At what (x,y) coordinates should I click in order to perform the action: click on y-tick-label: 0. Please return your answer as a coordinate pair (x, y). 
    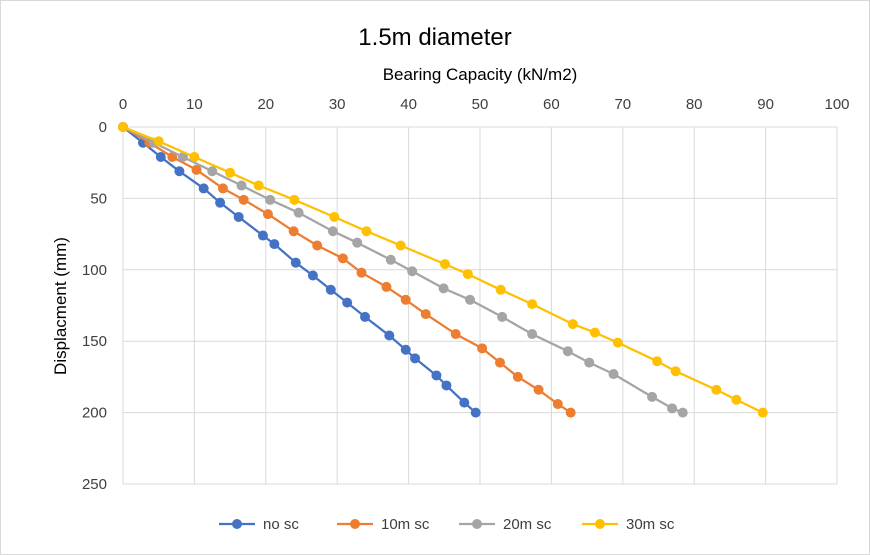
    Looking at the image, I should click on (103, 127).